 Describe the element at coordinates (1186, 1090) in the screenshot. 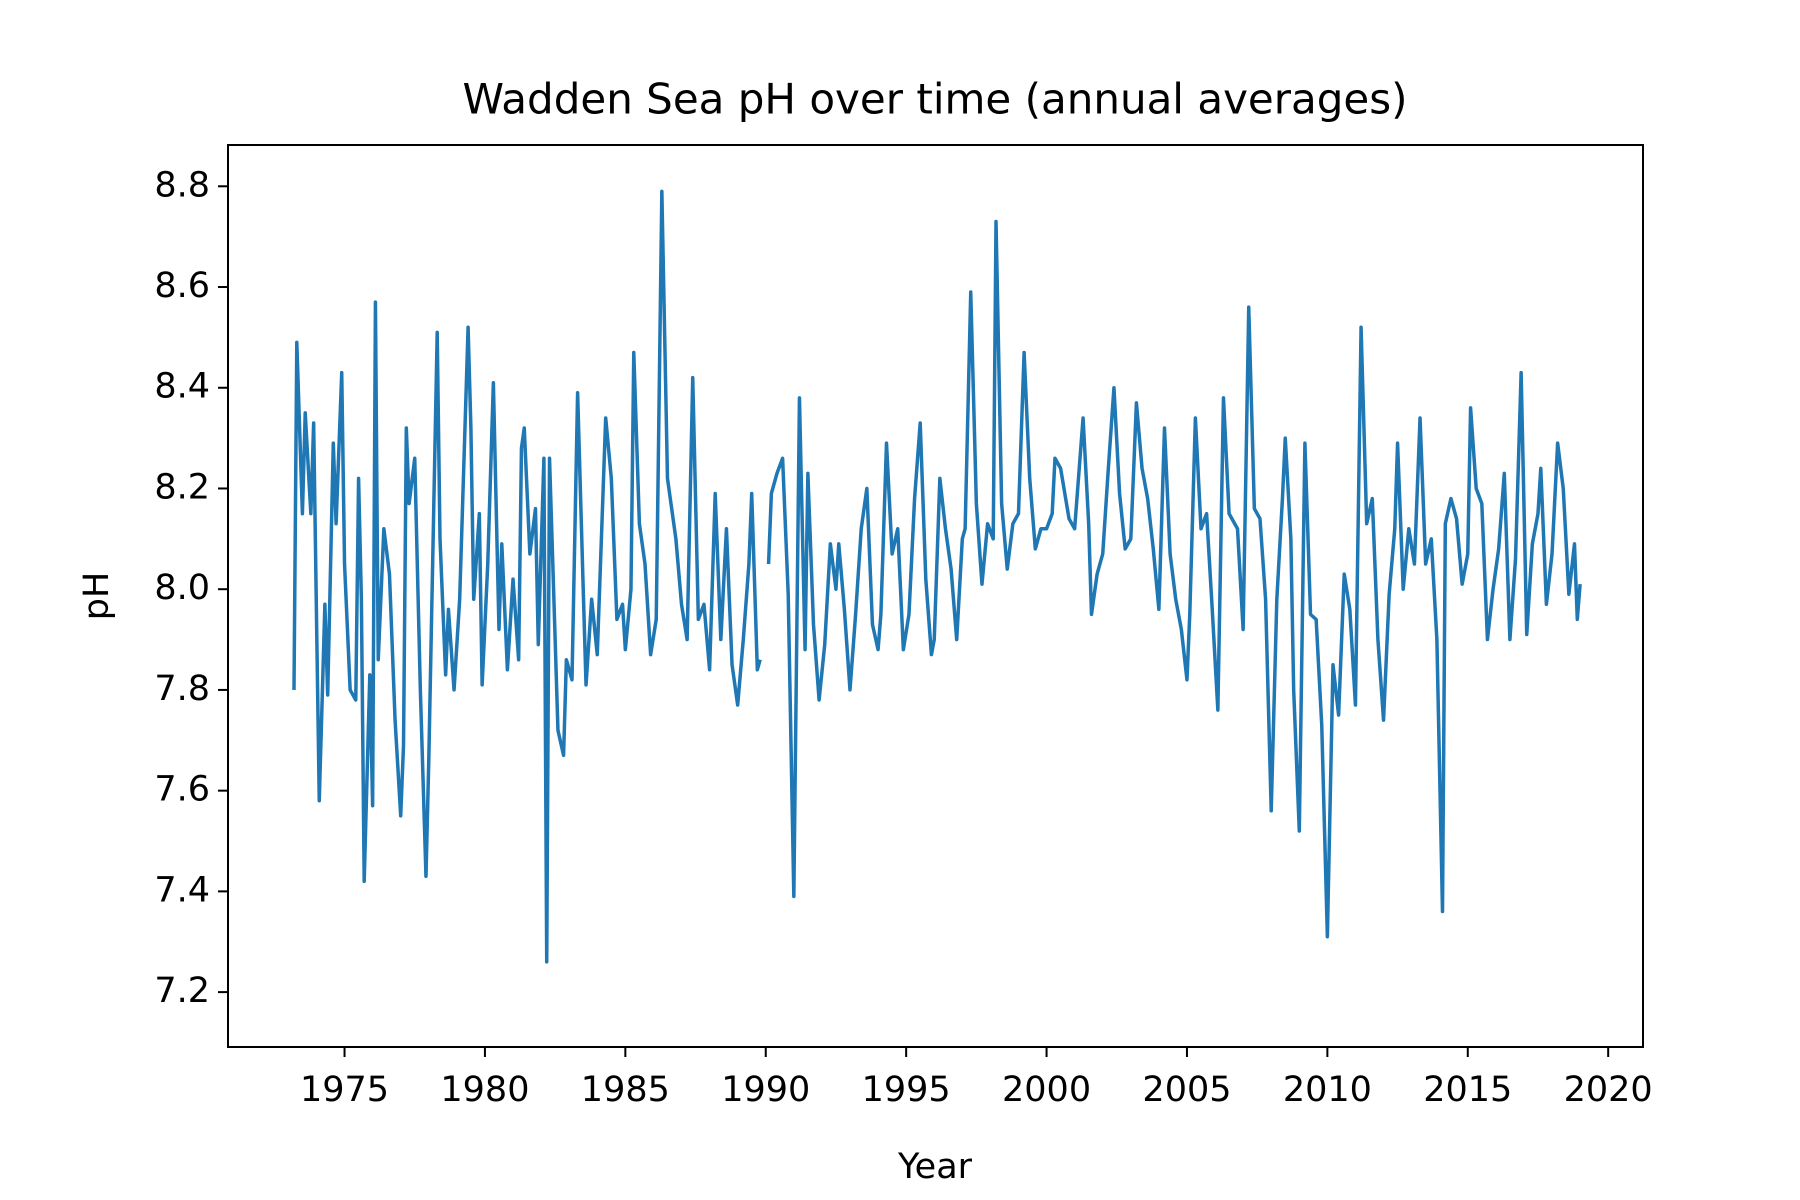

I see `x-tick-label: 2005` at that location.